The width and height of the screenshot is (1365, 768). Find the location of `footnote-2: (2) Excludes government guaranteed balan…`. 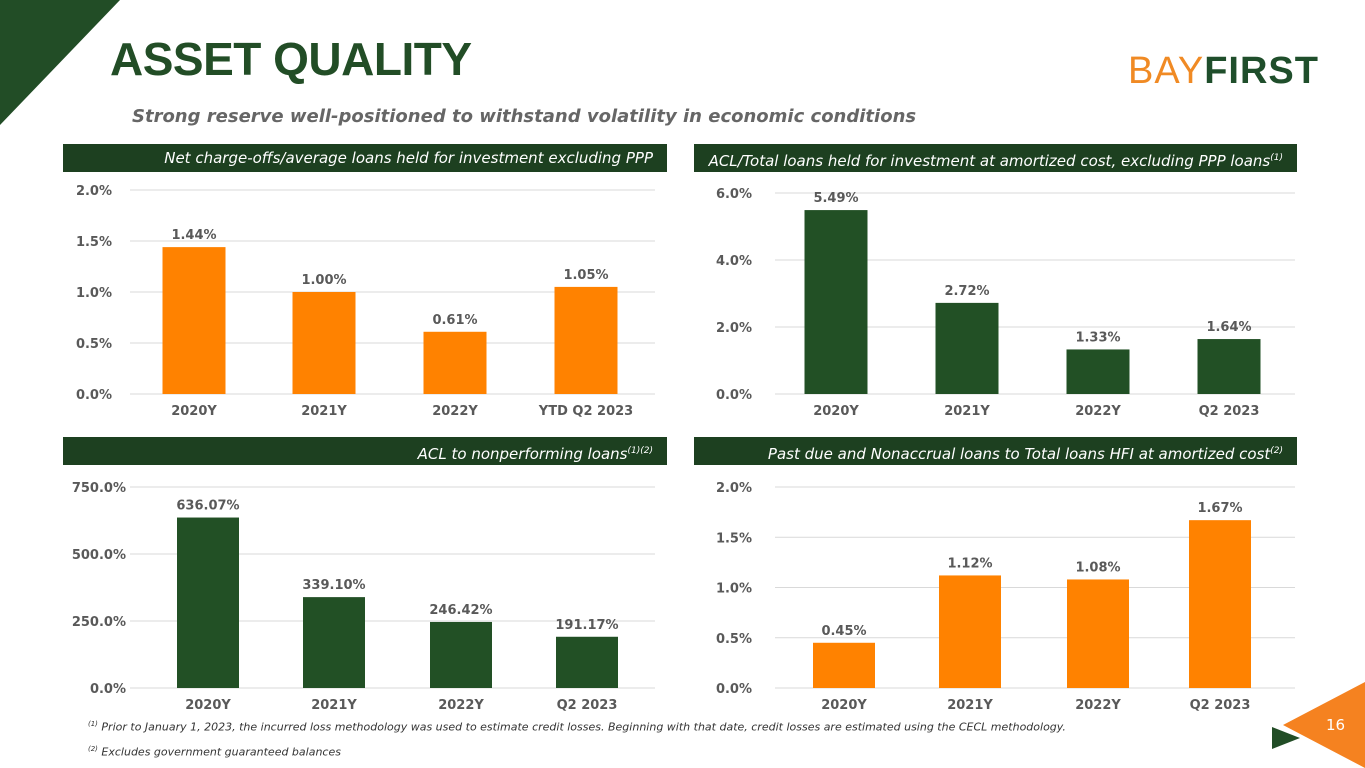

footnote-2: (2) Excludes government guaranteed balan… is located at coordinates (214, 752).